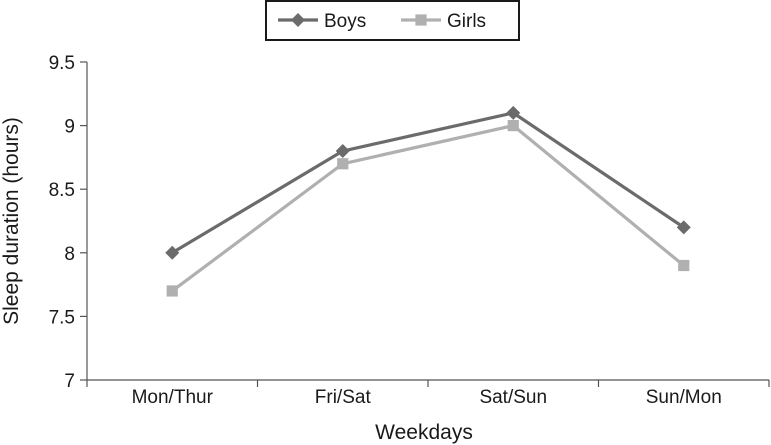 Image resolution: width=771 pixels, height=445 pixels. What do you see at coordinates (62, 63) in the screenshot?
I see `y-tick-label: 9.5` at bounding box center [62, 63].